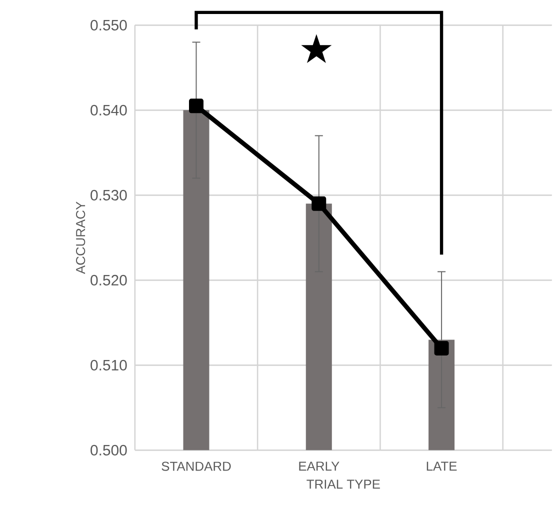 Image resolution: width=553 pixels, height=525 pixels. Describe the element at coordinates (108, 450) in the screenshot. I see `y-tick-label: 0.500` at that location.